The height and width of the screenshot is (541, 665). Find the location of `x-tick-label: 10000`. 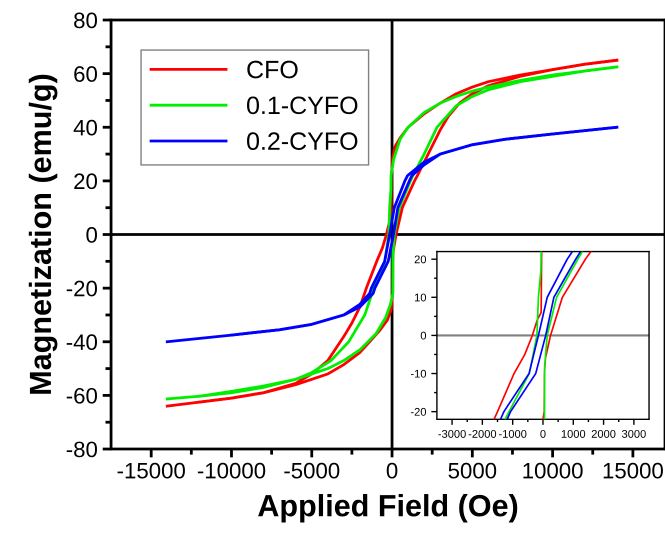

x-tick-label: 10000 is located at coordinates (553, 470).